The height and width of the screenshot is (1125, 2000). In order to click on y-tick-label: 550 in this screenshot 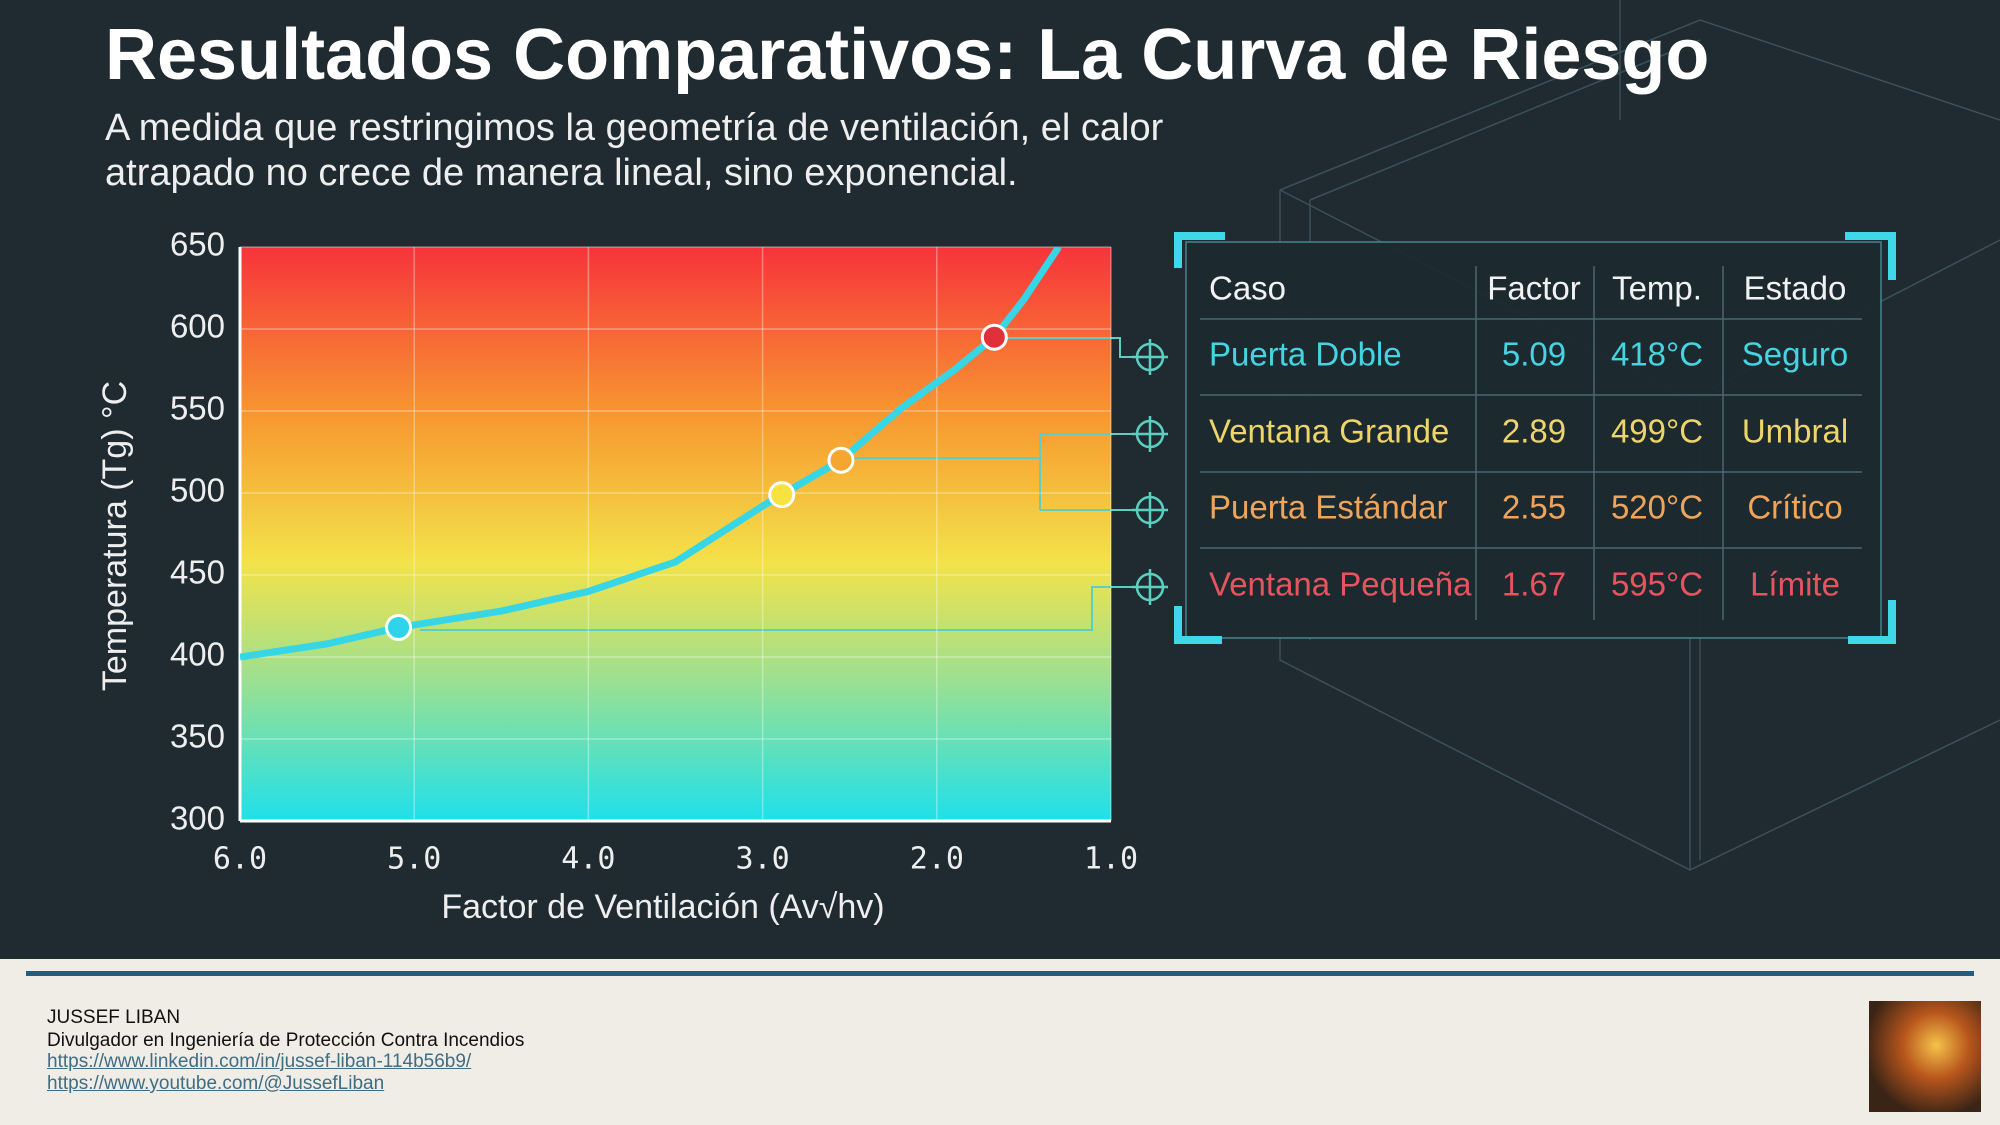, I will do `click(197, 408)`.